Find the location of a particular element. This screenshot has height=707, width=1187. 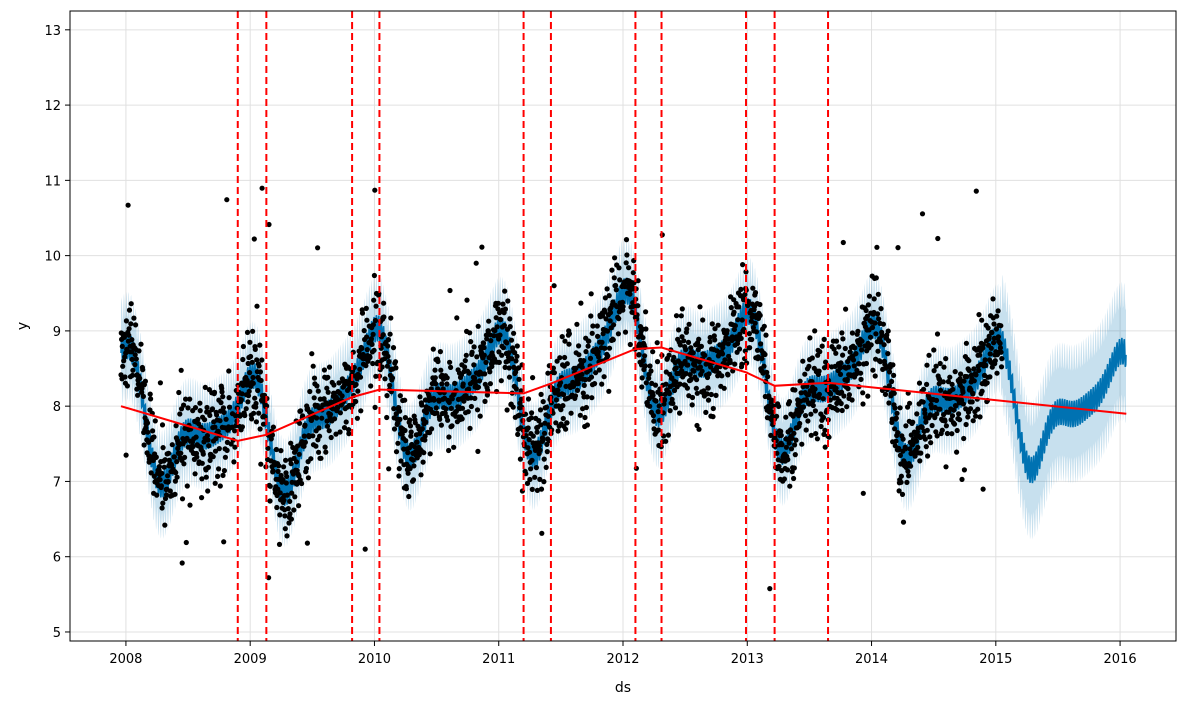

x-tick-label: 2014 is located at coordinates (871, 659).